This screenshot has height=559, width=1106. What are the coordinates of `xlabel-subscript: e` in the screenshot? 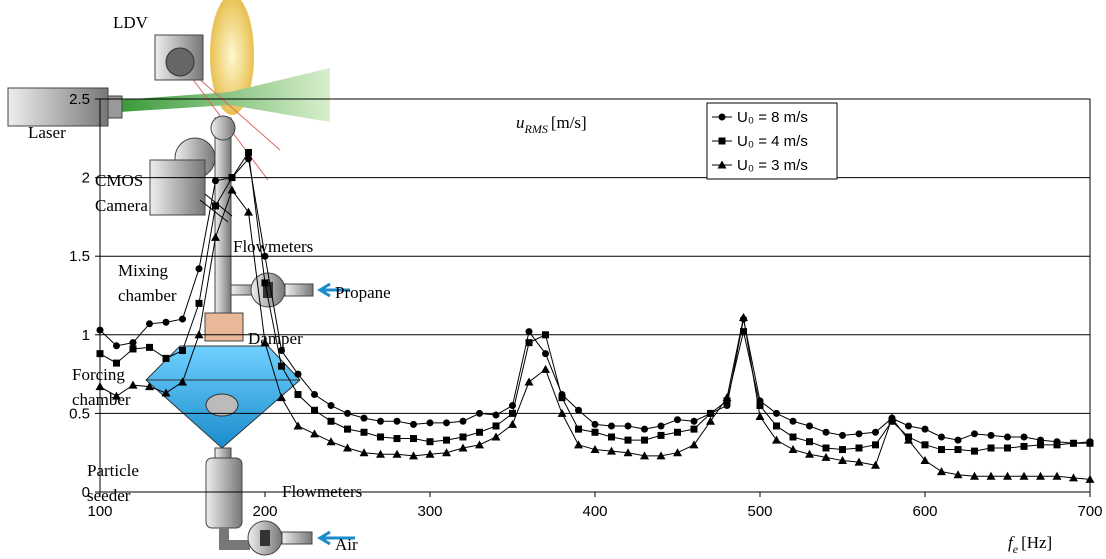 It's located at (1016, 549).